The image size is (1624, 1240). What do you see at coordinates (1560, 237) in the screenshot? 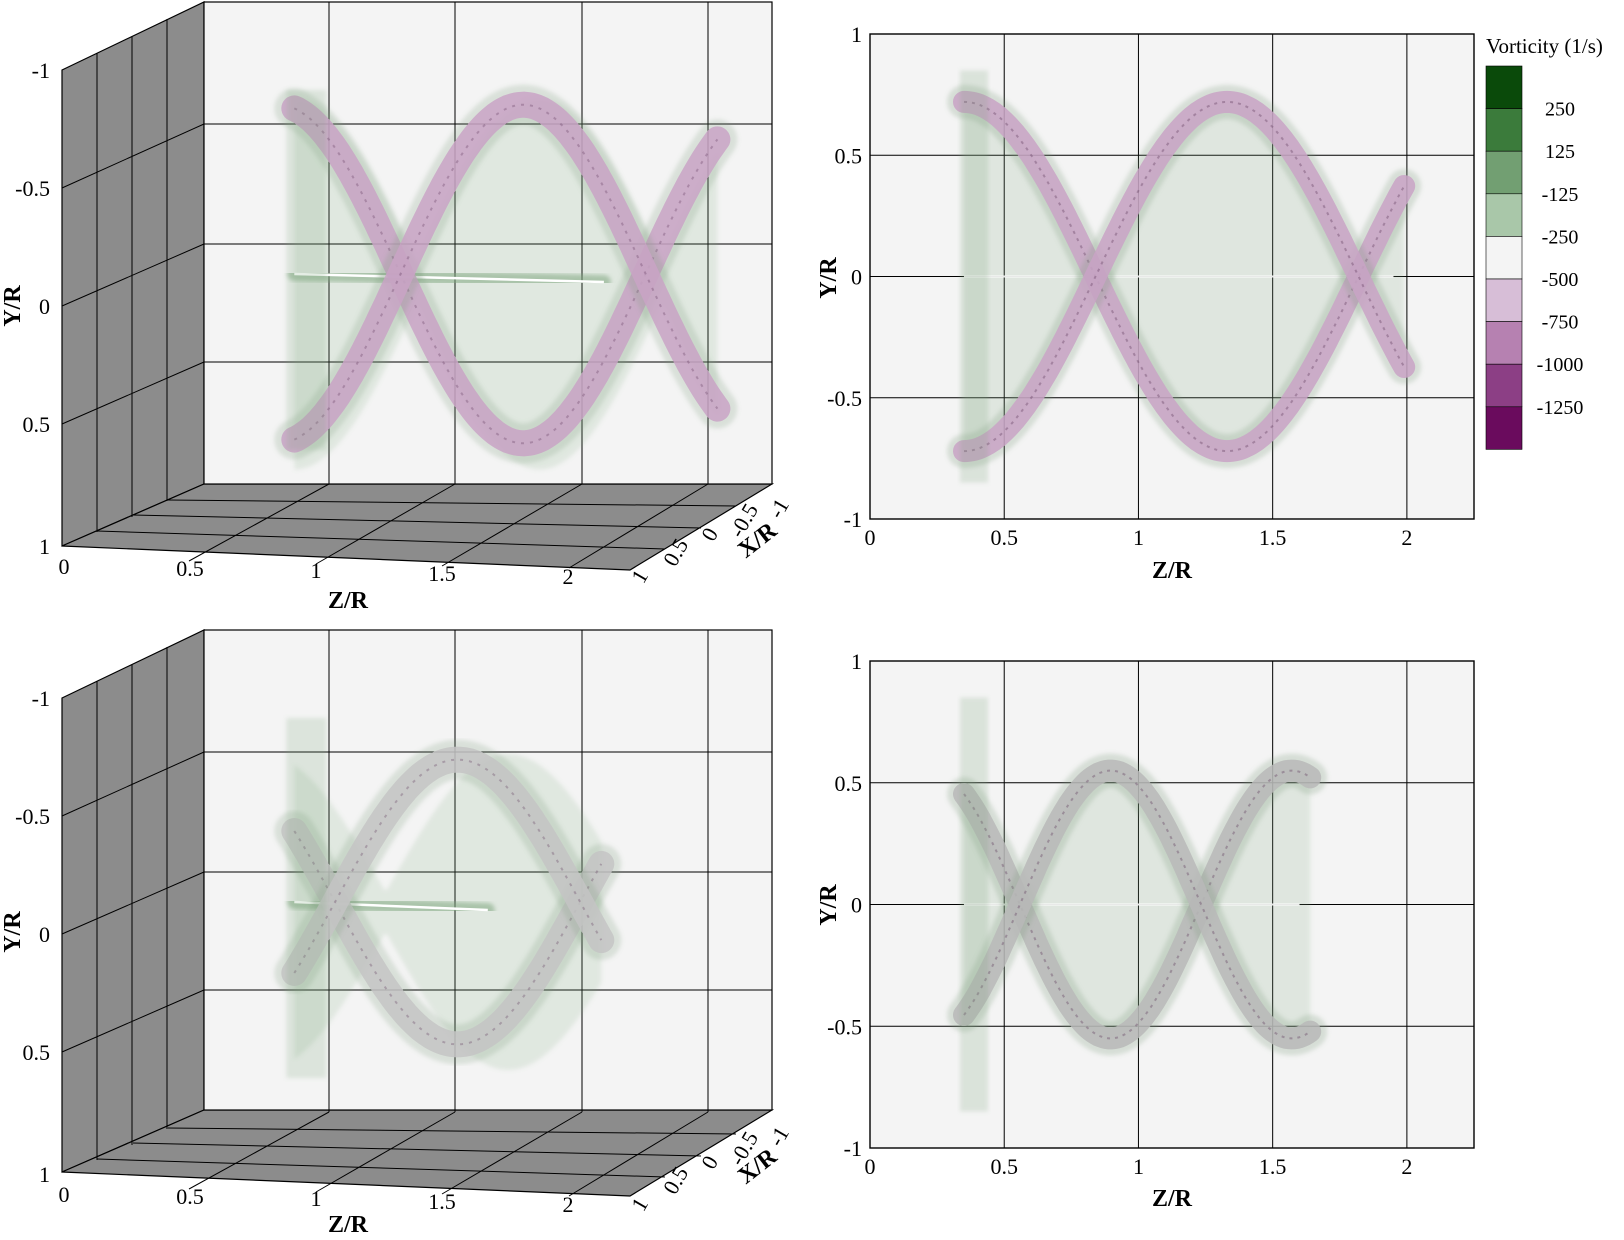
I see `legend-label: -250` at bounding box center [1560, 237].